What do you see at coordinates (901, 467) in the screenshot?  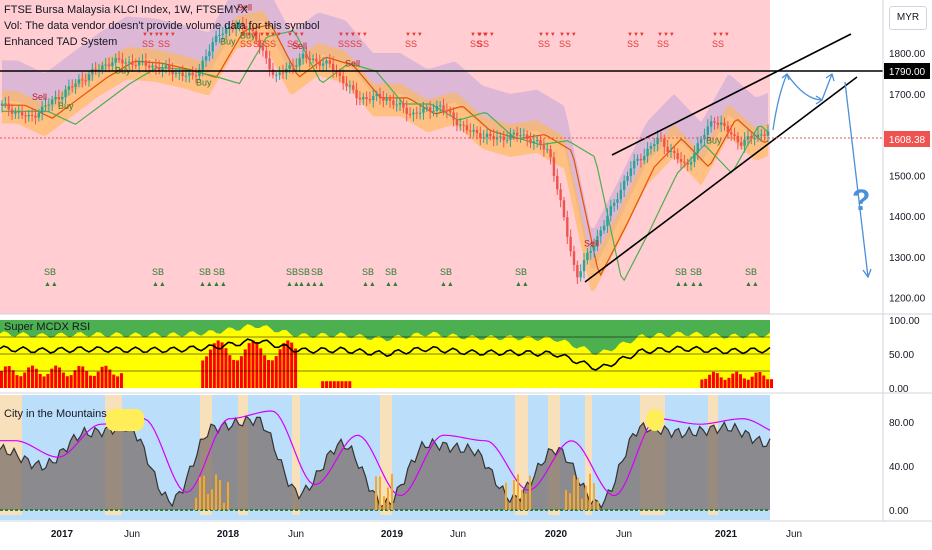 I see `mountain-tick: 40.00` at bounding box center [901, 467].